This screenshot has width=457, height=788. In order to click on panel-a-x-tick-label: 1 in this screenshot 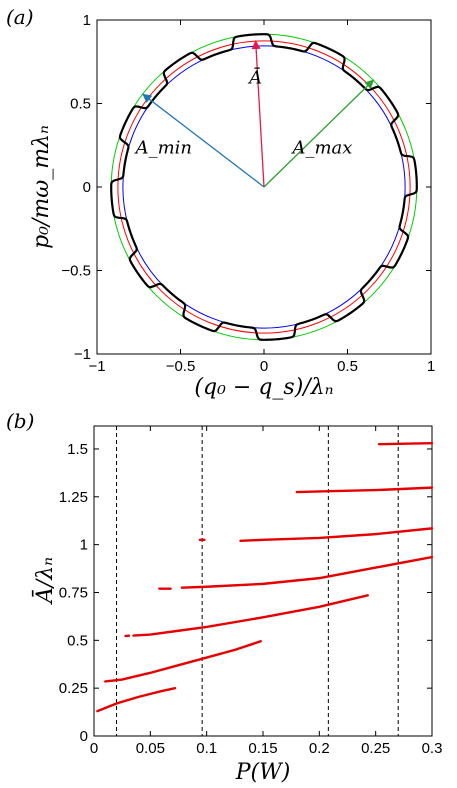, I will do `click(431, 366)`.